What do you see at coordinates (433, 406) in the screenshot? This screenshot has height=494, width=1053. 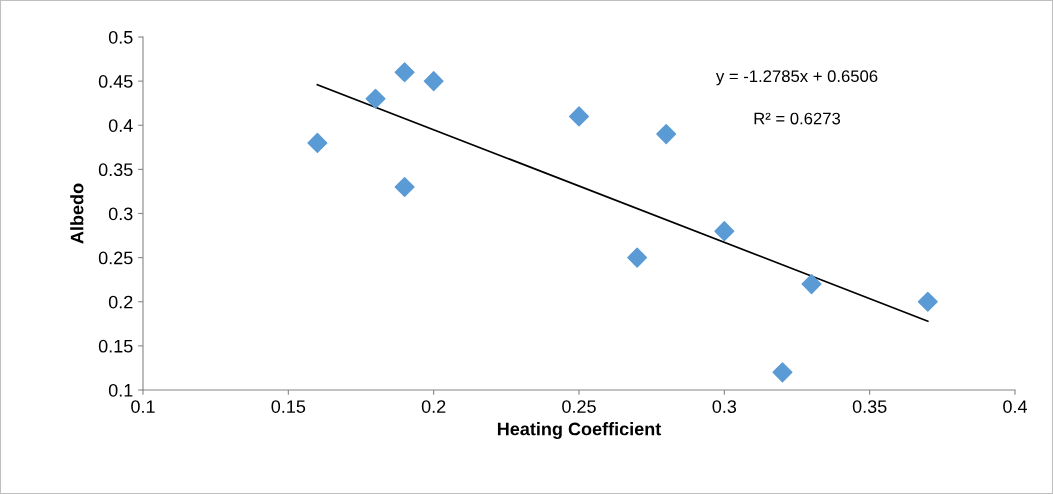 I see `x-tick-label: 0.2` at bounding box center [433, 406].